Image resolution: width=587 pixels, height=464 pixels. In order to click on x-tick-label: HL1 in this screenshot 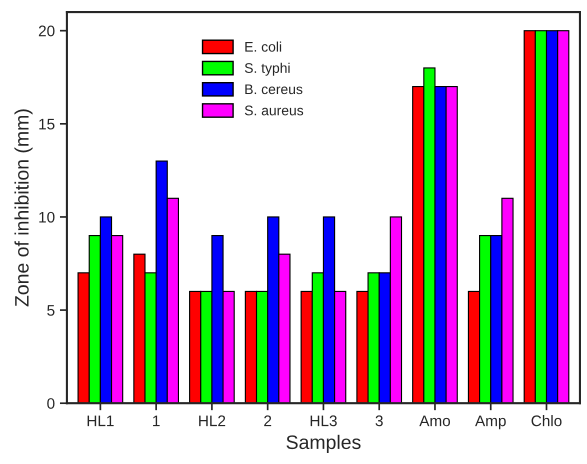, I will do `click(101, 421)`.